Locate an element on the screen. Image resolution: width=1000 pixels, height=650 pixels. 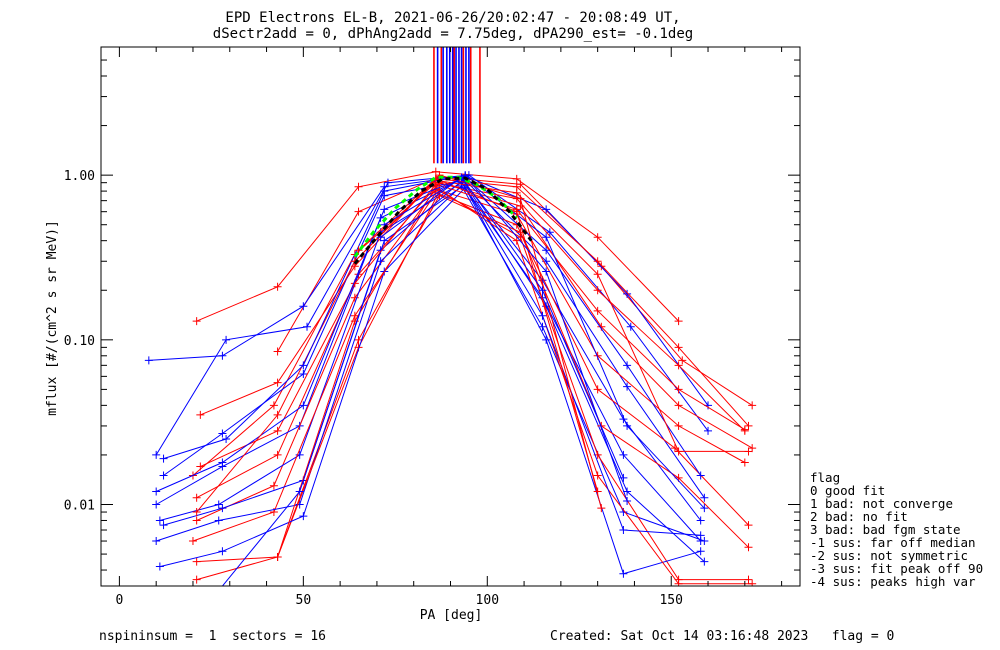
y-tick-label-0: 0.01 is located at coordinates (79, 506).